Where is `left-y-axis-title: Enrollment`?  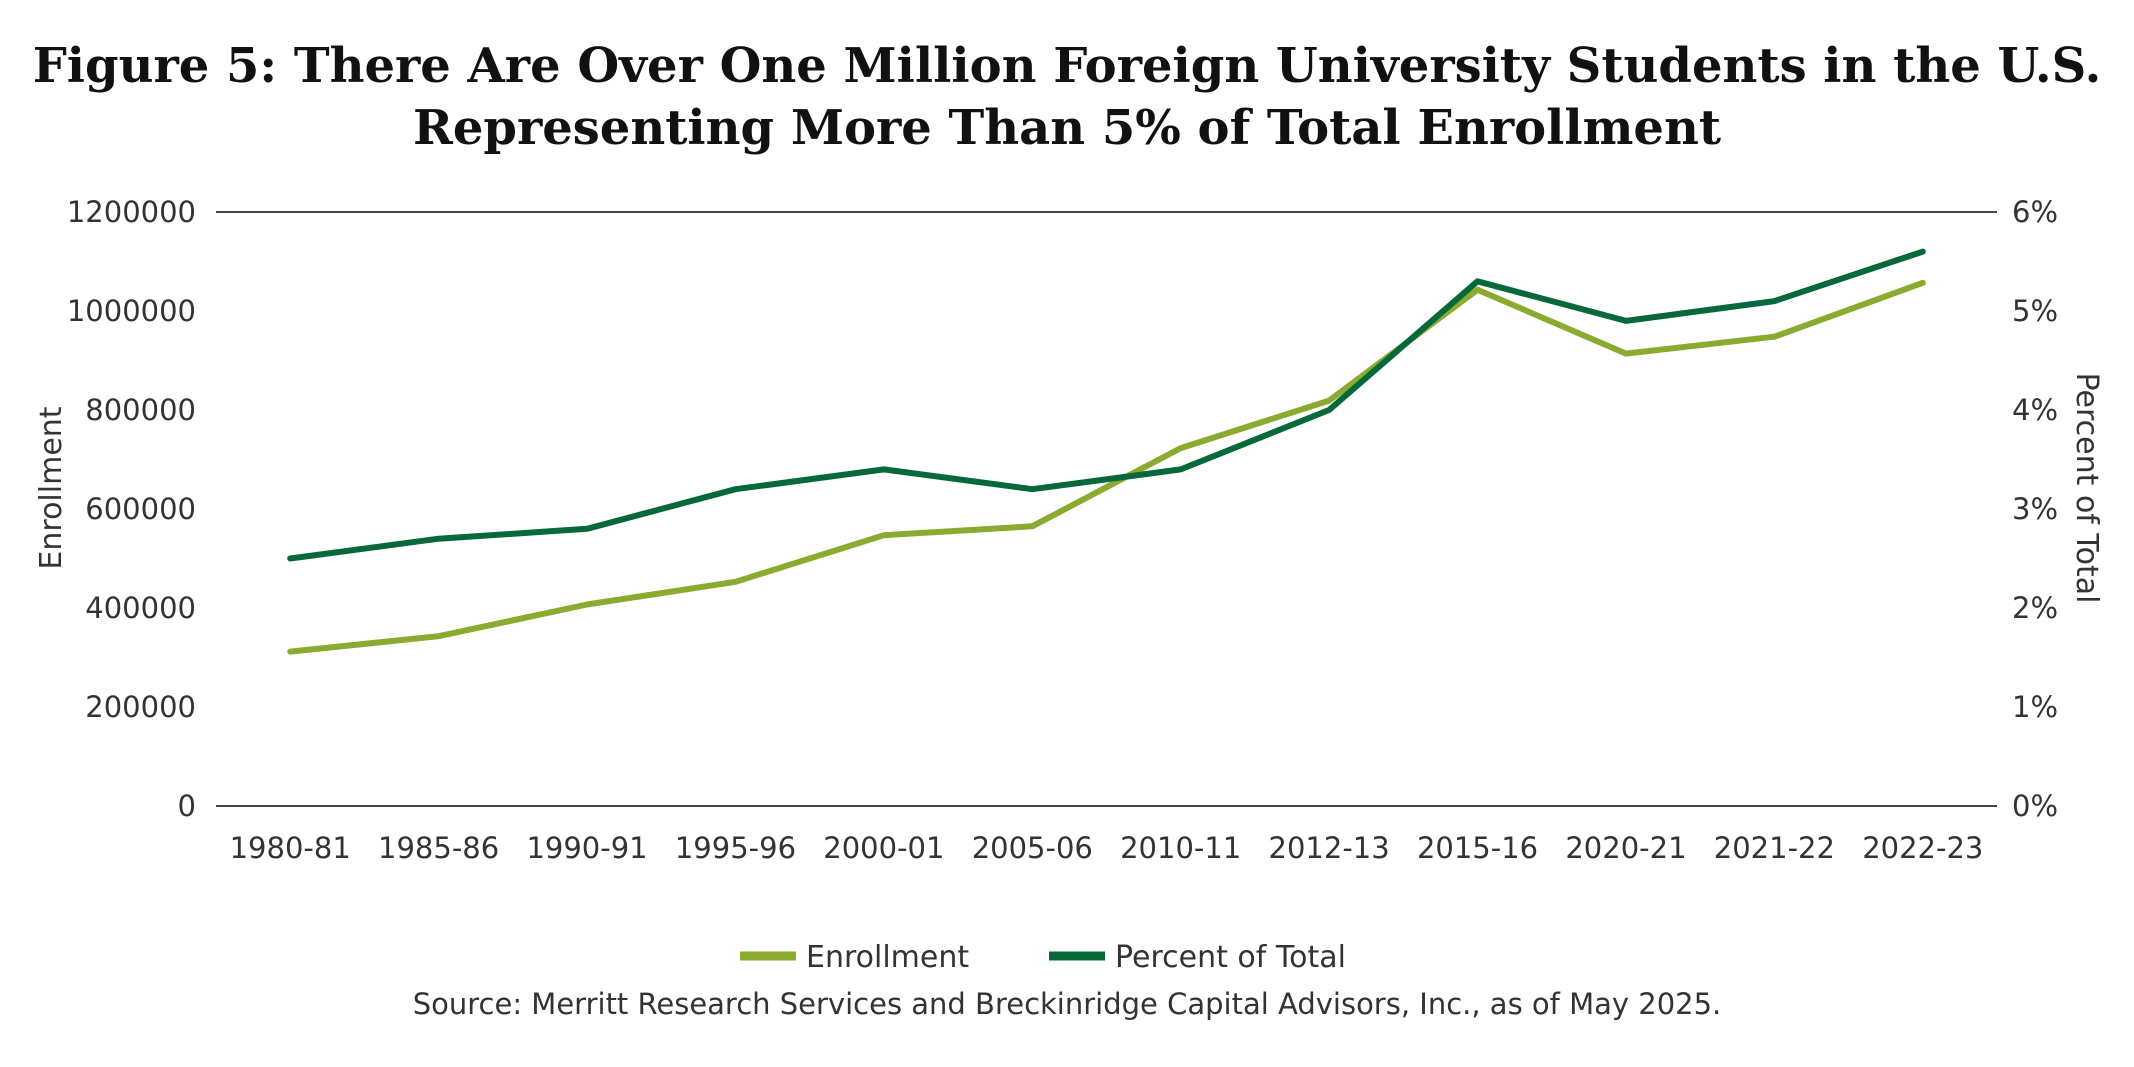 left-y-axis-title: Enrollment is located at coordinates (51, 487).